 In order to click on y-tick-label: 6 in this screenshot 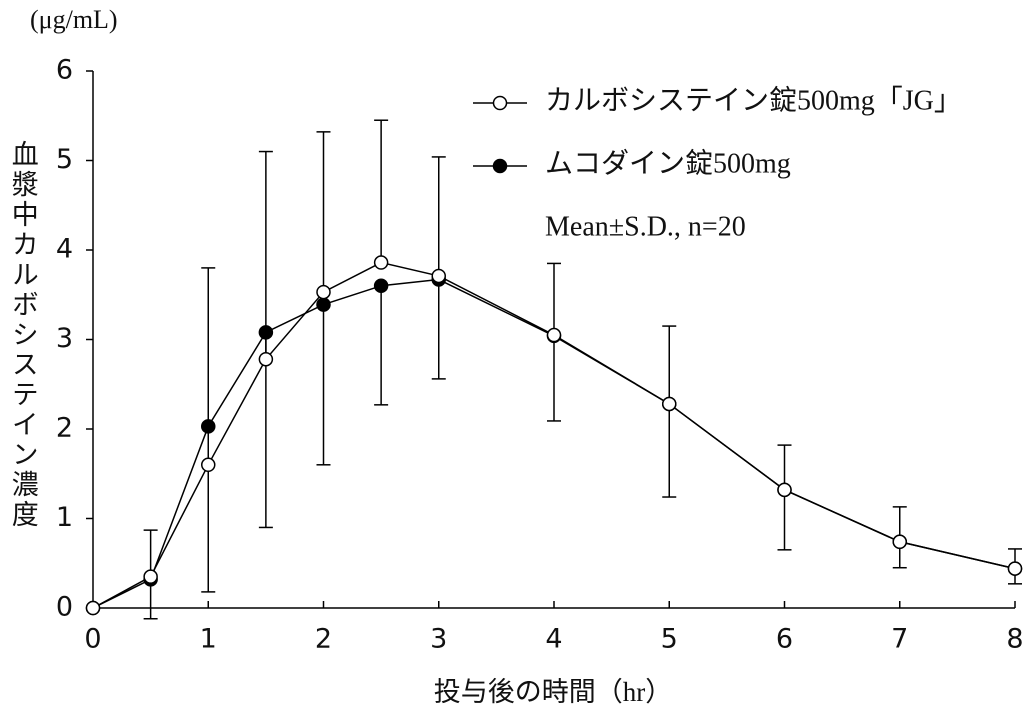, I will do `click(64, 70)`.